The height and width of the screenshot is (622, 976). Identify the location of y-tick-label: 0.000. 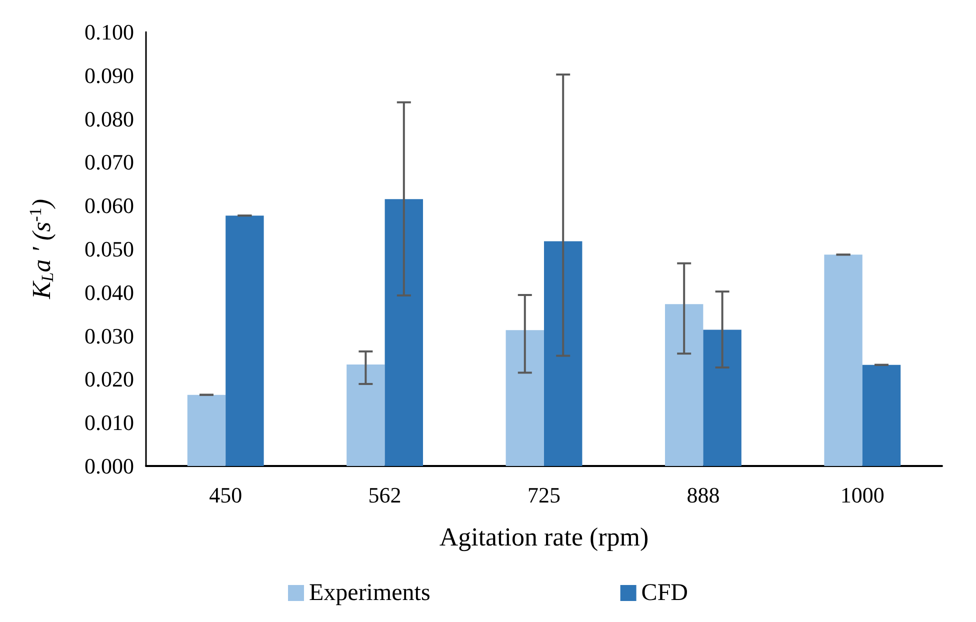
(109, 466).